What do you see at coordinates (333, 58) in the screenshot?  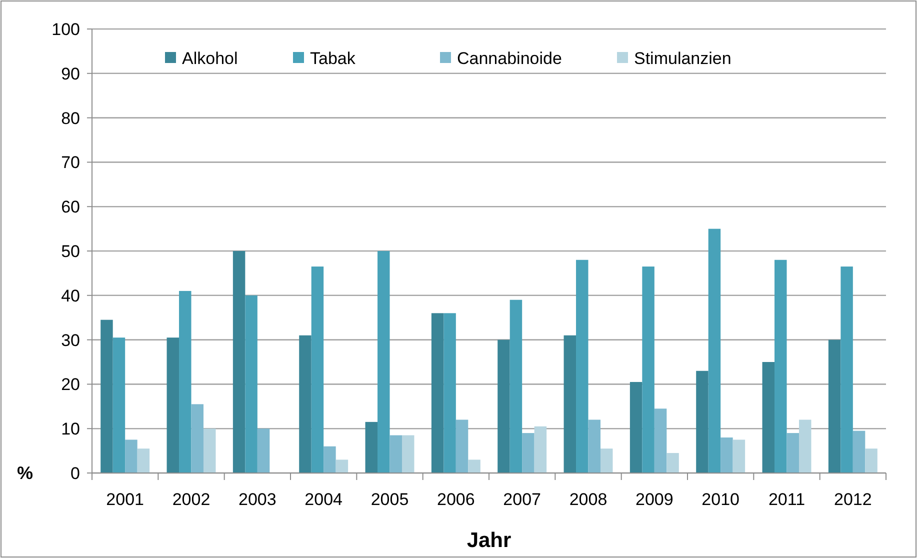 I see `legend-label: Tabak` at bounding box center [333, 58].